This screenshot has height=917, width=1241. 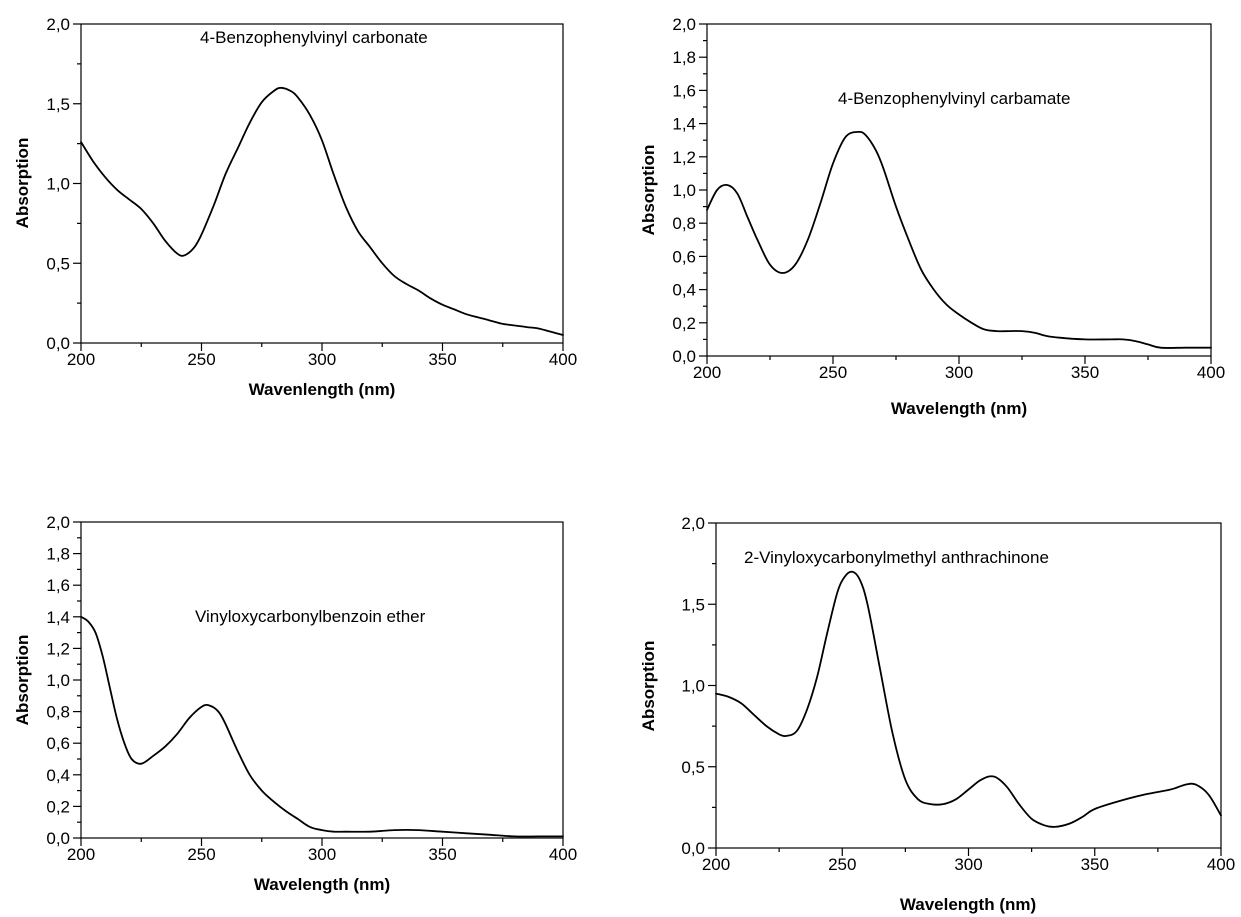 What do you see at coordinates (684, 157) in the screenshot?
I see `chart-2-y-tick-label: 1,2` at bounding box center [684, 157].